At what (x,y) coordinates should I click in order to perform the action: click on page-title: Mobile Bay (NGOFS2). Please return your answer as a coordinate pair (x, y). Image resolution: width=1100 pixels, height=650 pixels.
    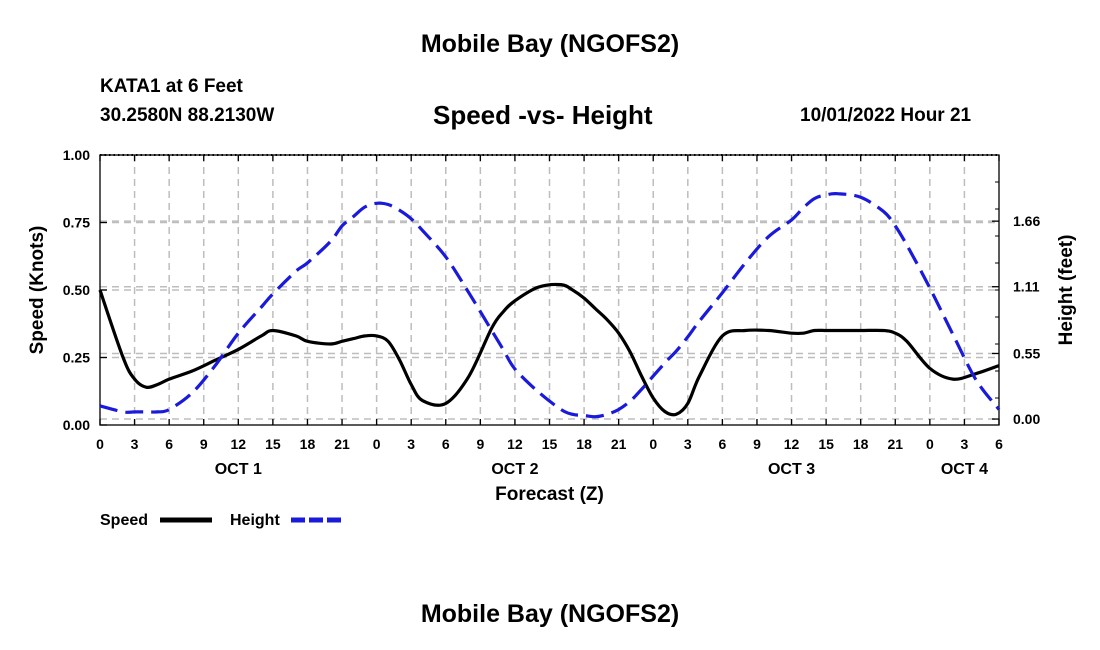
    Looking at the image, I should click on (550, 44).